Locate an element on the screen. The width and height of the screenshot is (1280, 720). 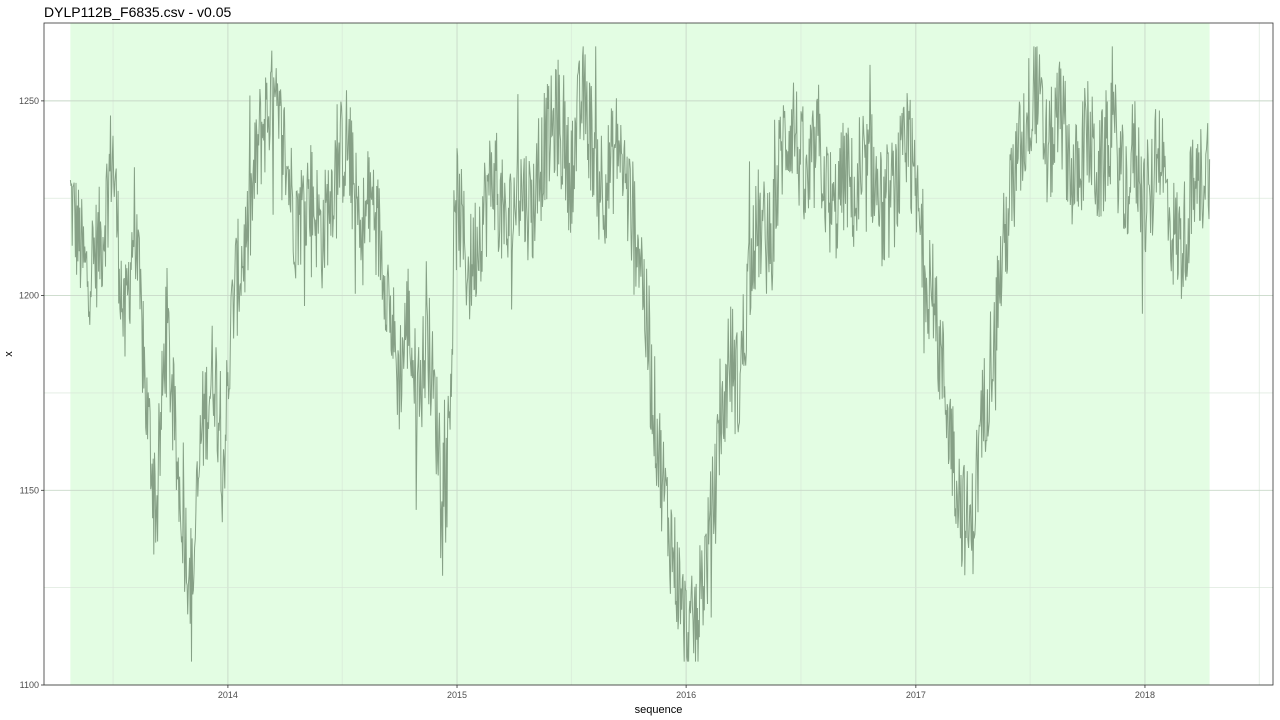
y-axis-title: x is located at coordinates (9, 354).